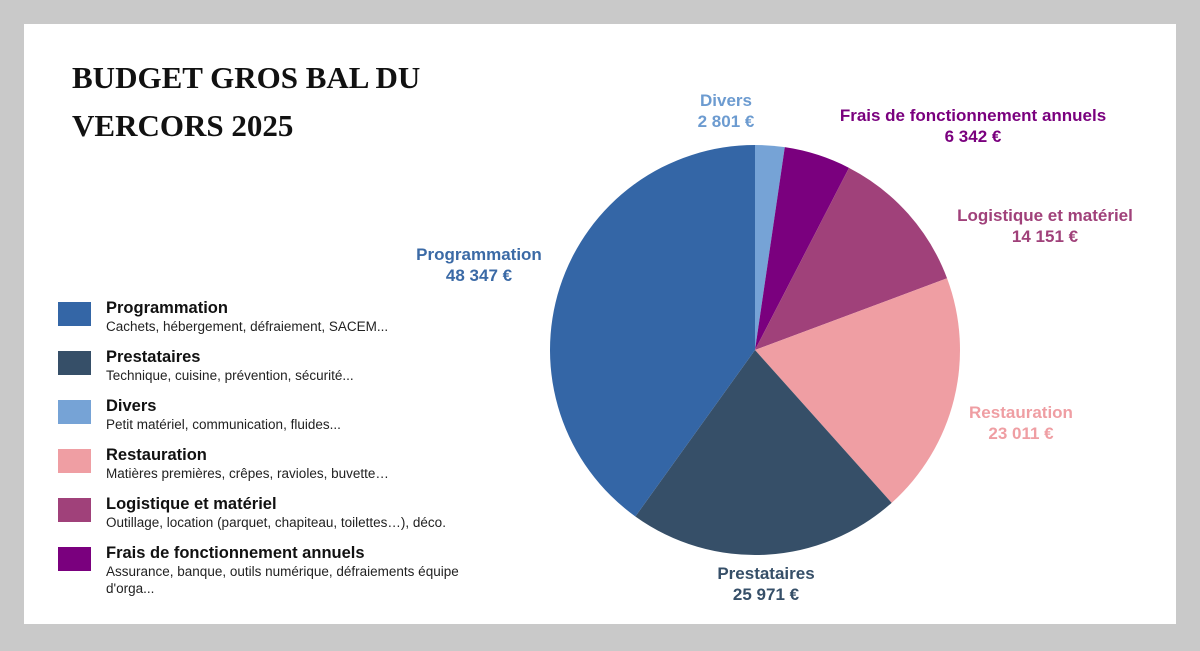 The image size is (1200, 651). What do you see at coordinates (973, 136) in the screenshot?
I see `slice-label-value: 6 342 €` at bounding box center [973, 136].